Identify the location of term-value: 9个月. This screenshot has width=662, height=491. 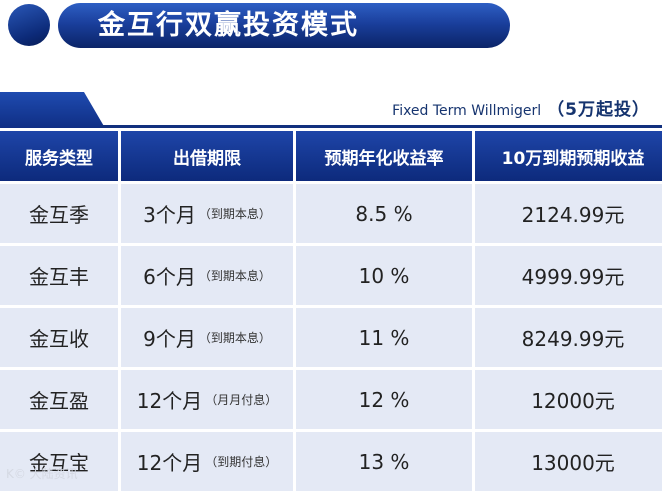
(169, 339).